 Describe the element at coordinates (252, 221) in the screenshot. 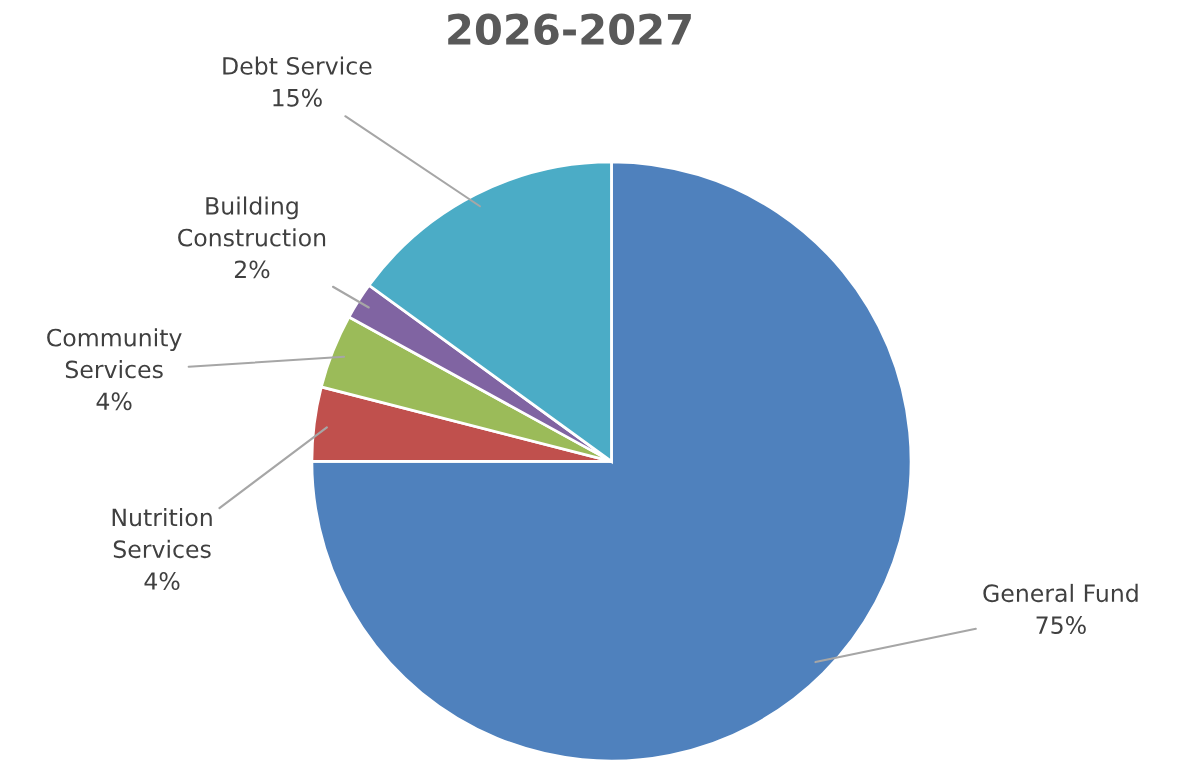

I see `slice-label: Building Construction` at that location.